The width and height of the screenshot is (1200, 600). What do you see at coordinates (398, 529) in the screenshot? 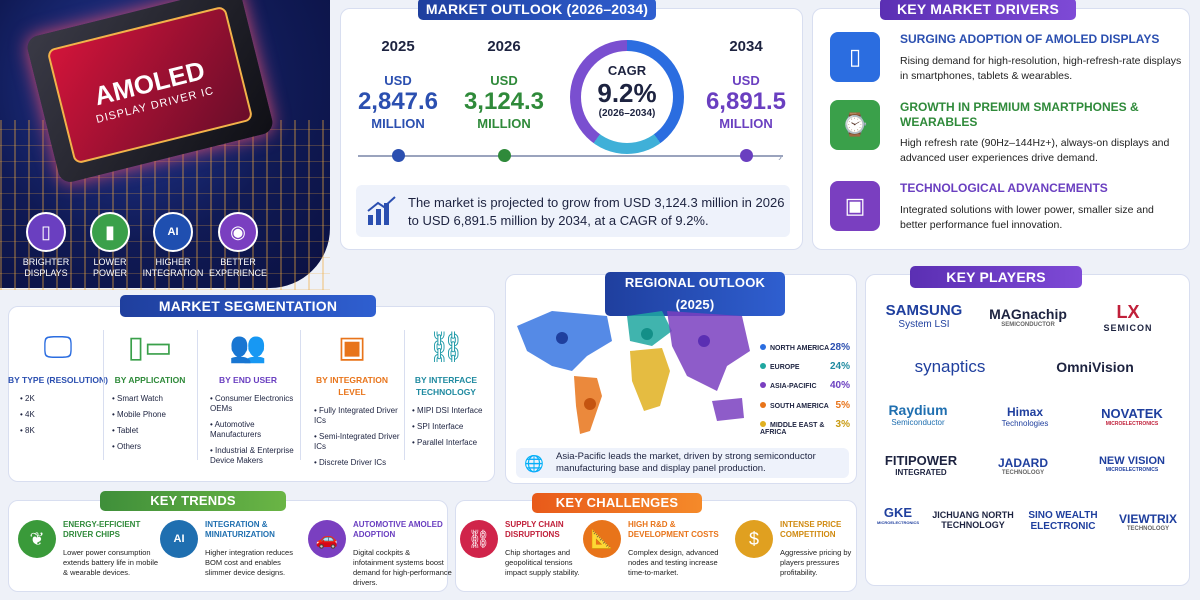
I see `trend-heading: AUTOMOTIVE AMOLED ADOPTION` at bounding box center [398, 529].